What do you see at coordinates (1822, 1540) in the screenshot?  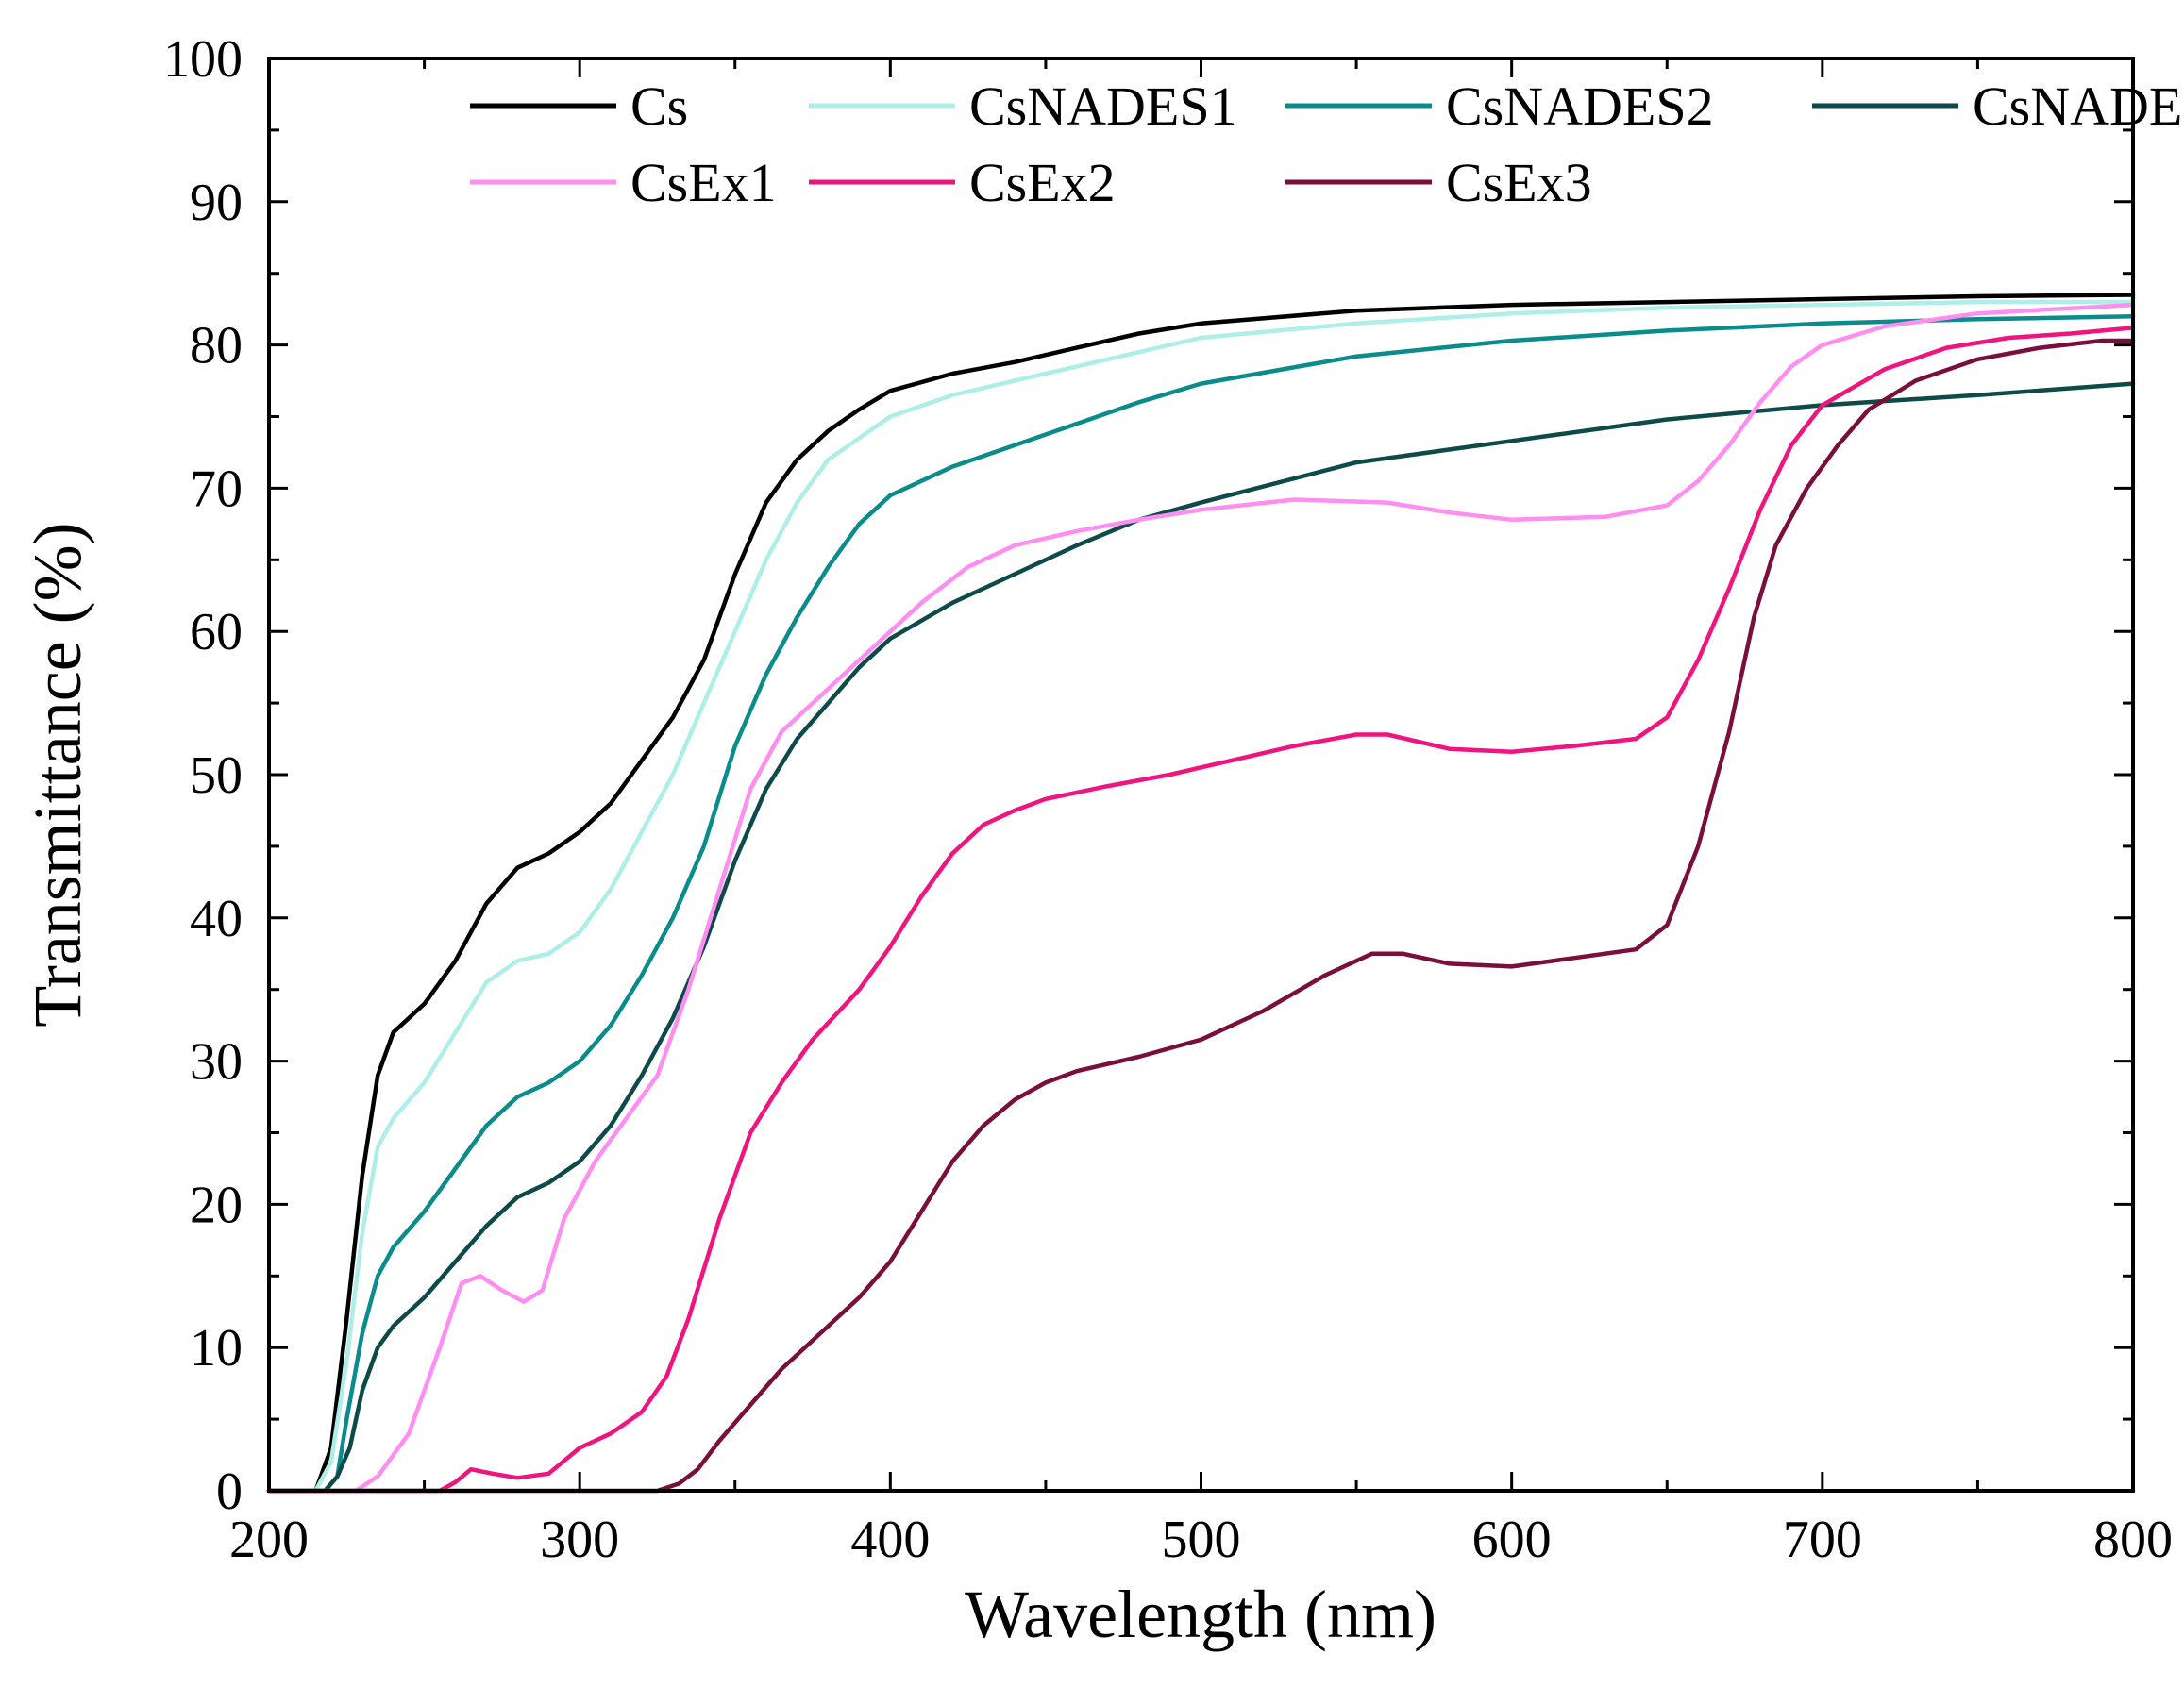 I see `x-tick-label: 700` at bounding box center [1822, 1540].